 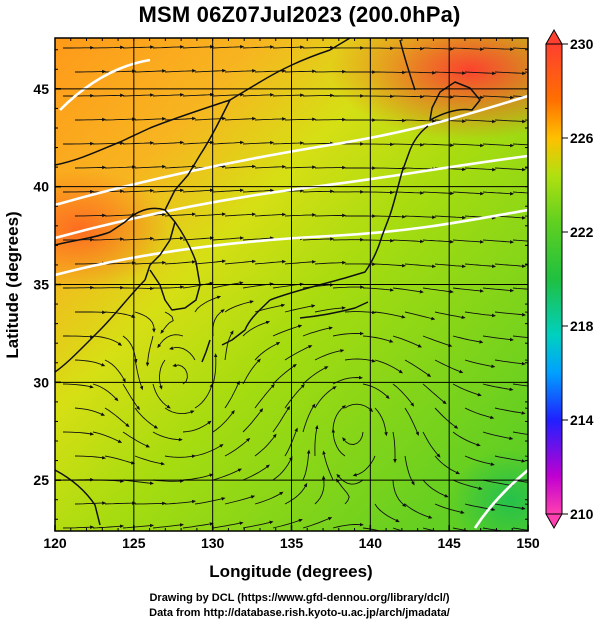 What do you see at coordinates (582, 420) in the screenshot?
I see `colorbar-tick-label: 214` at bounding box center [582, 420].